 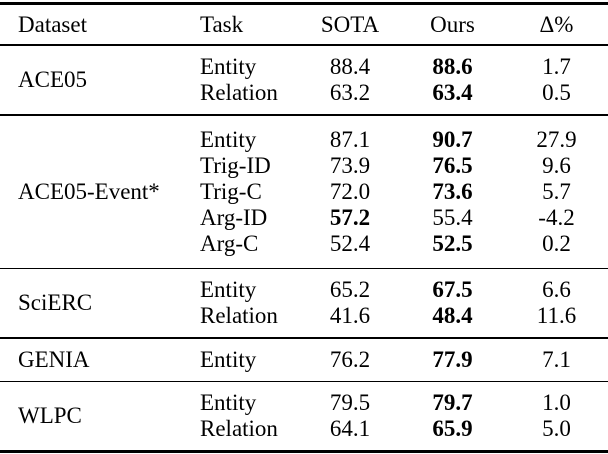 I want to click on ours-value: 77.9, so click(x=452, y=359).